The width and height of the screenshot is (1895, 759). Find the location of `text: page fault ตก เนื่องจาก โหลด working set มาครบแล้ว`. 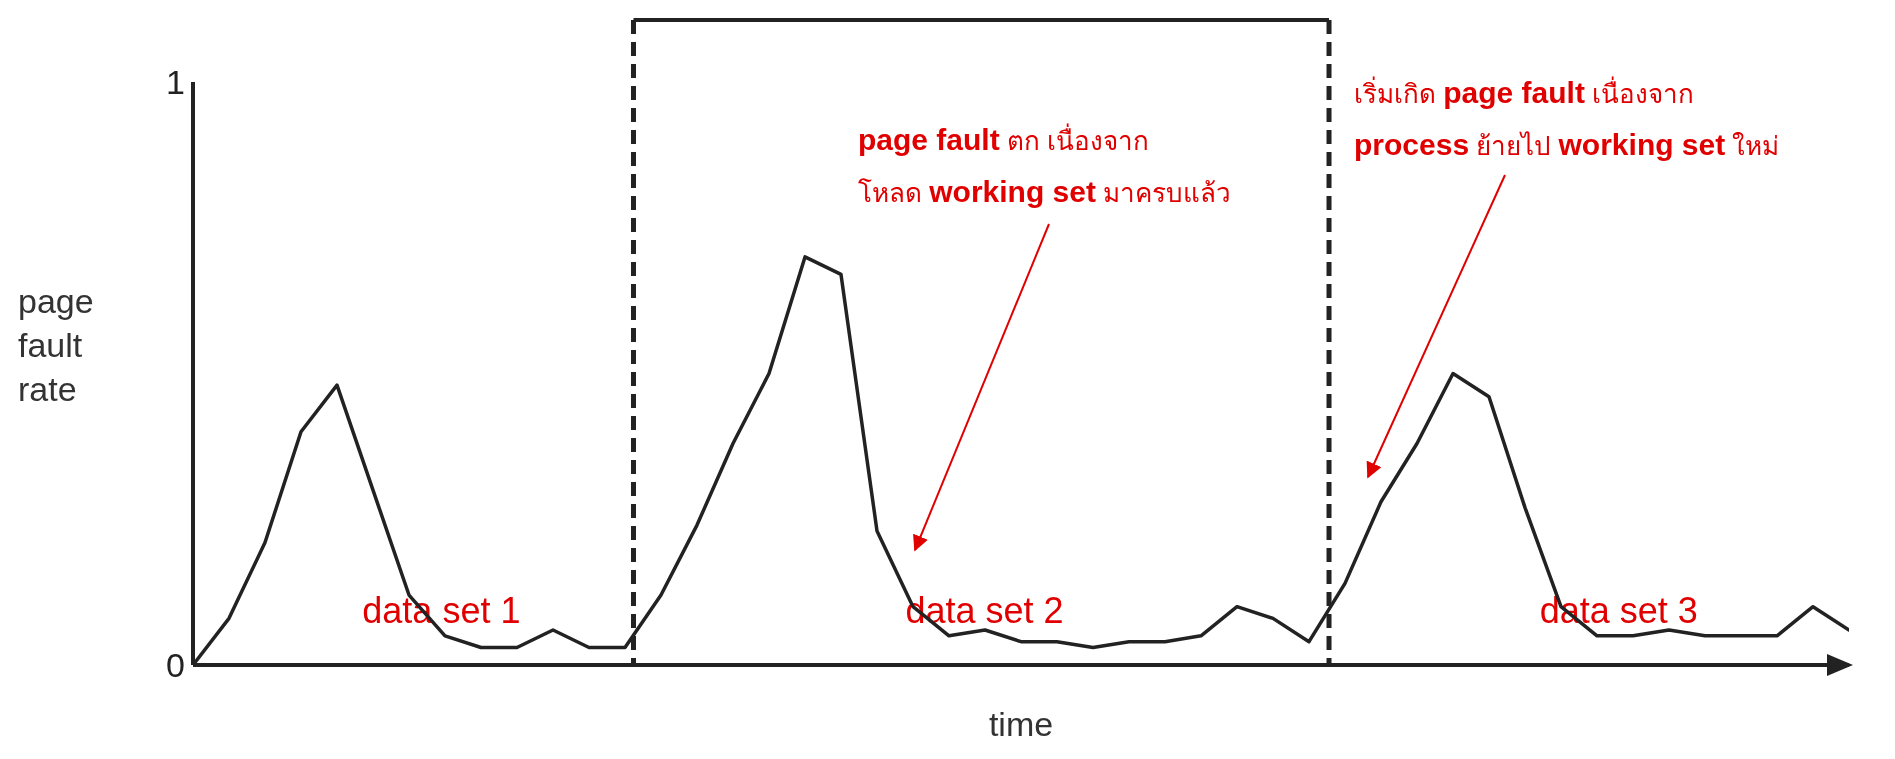

text: page fault ตก เนื่องจาก โหลด working set มาครบแล้ว is located at coordinates (1045, 165).